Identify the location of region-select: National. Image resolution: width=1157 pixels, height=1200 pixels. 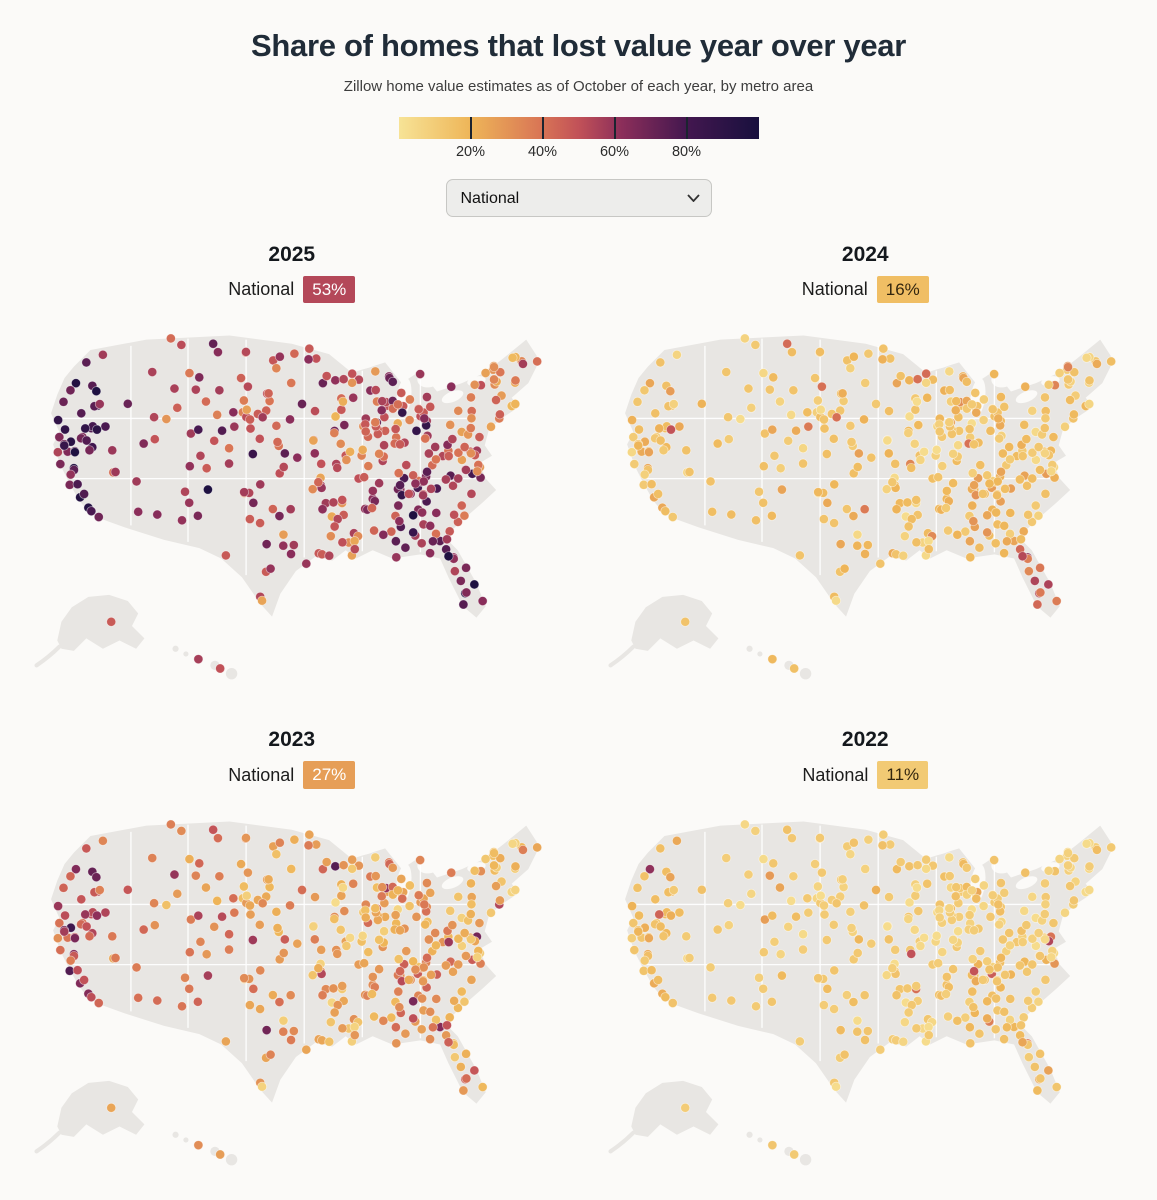
(578, 198).